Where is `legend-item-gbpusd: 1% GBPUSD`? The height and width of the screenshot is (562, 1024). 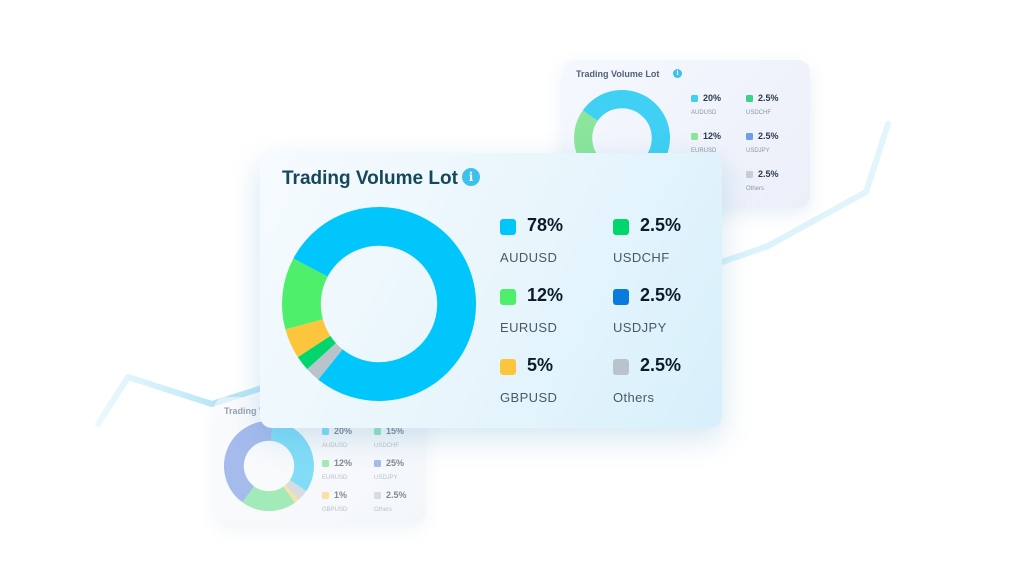 legend-item-gbpusd: 1% GBPUSD is located at coordinates (344, 504).